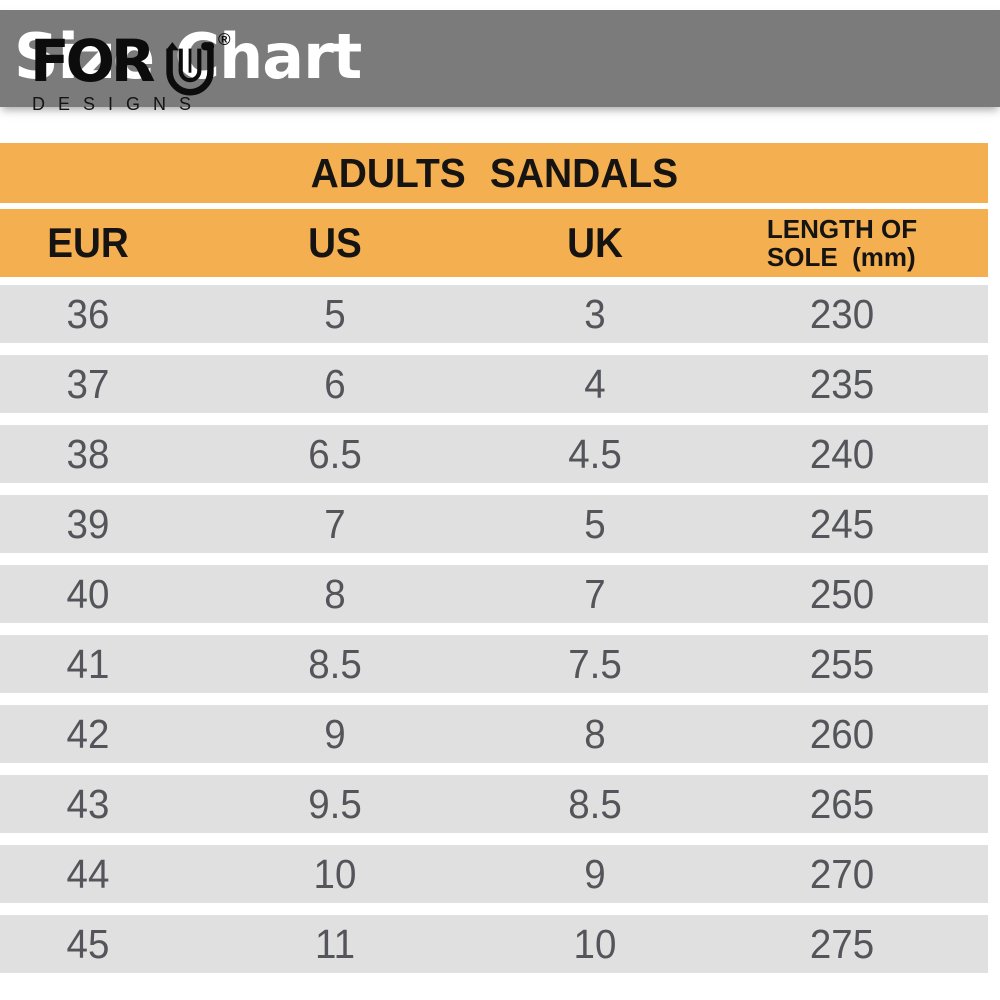 The height and width of the screenshot is (1000, 1000). What do you see at coordinates (500, 62) in the screenshot?
I see `brand-banner: Size Chart FOR ® DESIGNS` at bounding box center [500, 62].